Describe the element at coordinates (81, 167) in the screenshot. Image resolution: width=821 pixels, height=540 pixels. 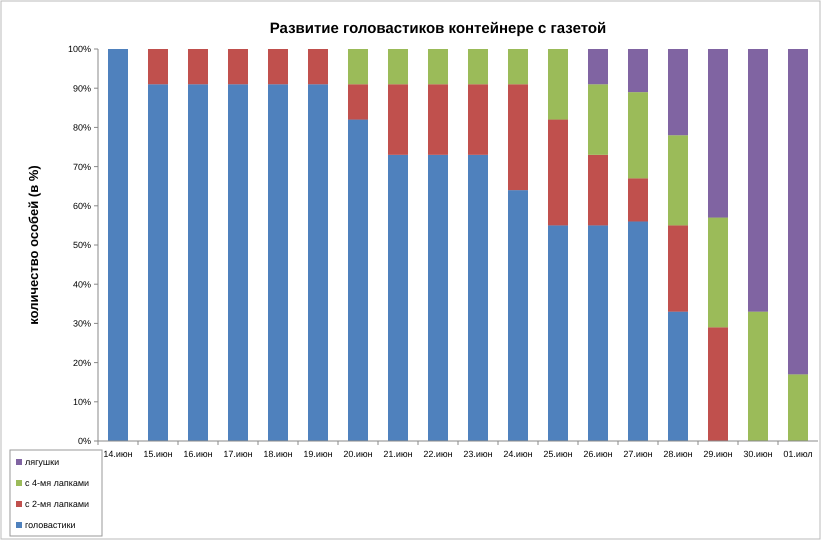
I see `y-tick-label: 70%` at that location.